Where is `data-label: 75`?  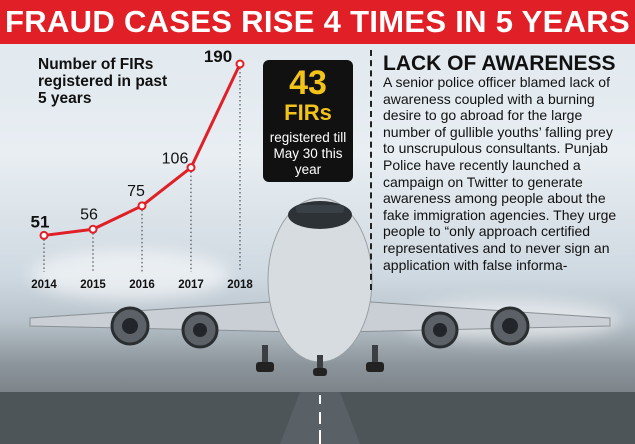 data-label: 75 is located at coordinates (136, 191).